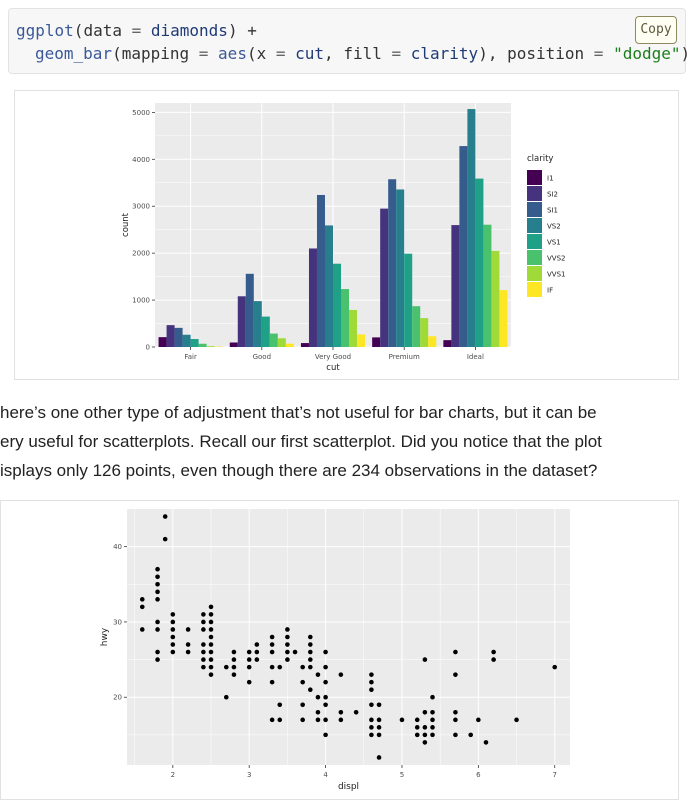  I want to click on code-string: "dodge", so click(647, 53).